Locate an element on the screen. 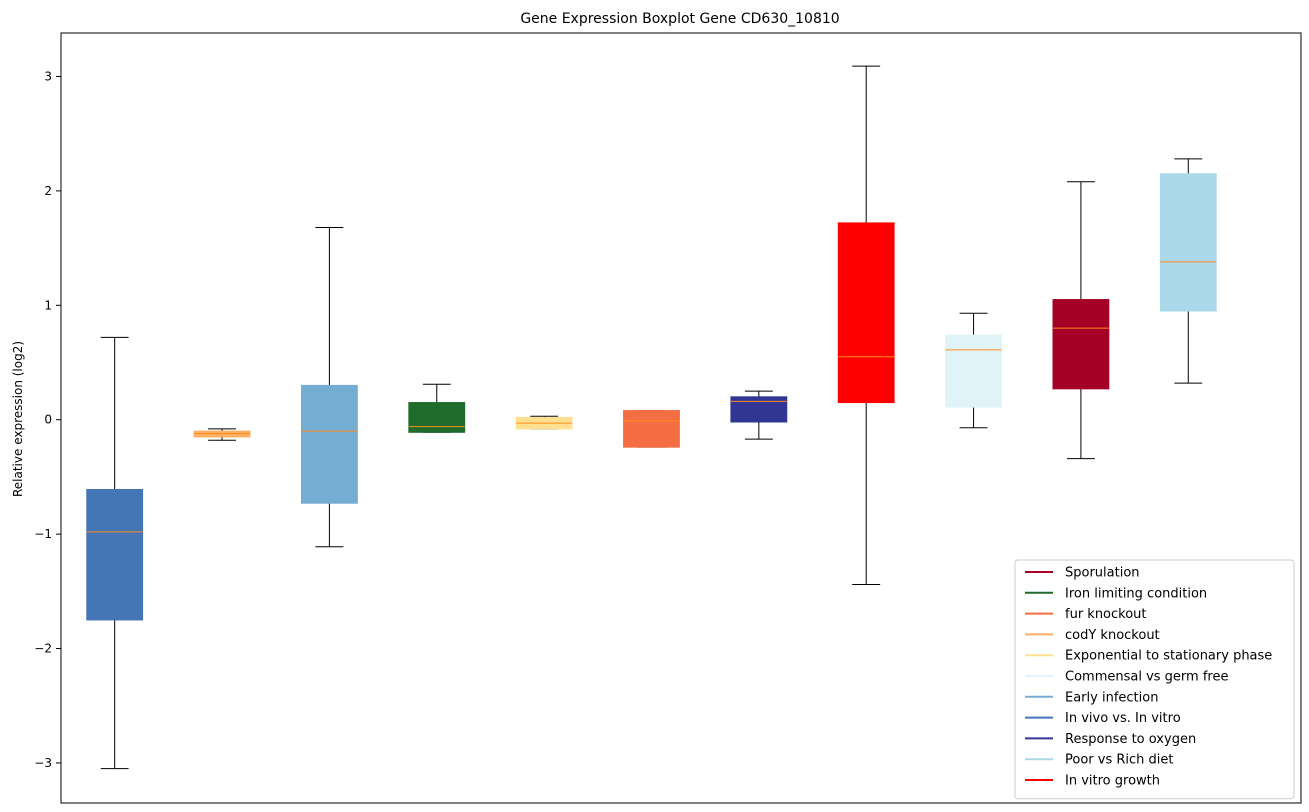 Image resolution: width=1309 pixels, height=812 pixels. y-tick-label: −3 is located at coordinates (43, 763).